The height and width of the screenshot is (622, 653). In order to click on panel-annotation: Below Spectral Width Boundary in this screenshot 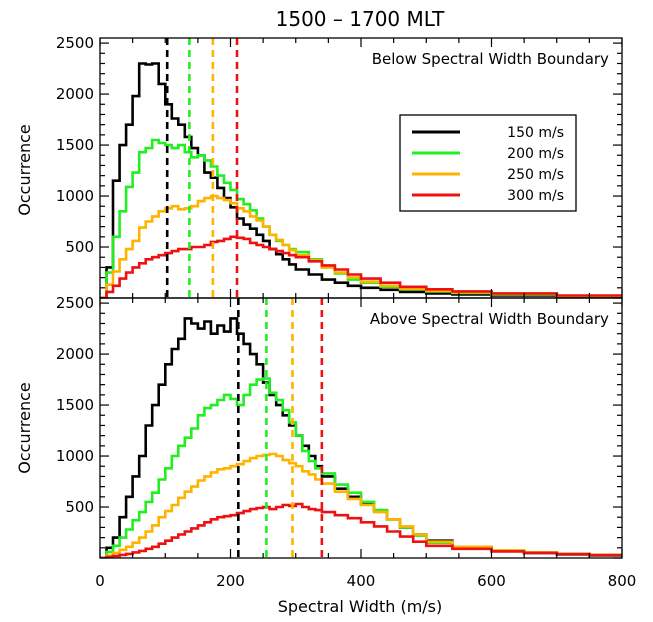, I will do `click(490, 59)`.